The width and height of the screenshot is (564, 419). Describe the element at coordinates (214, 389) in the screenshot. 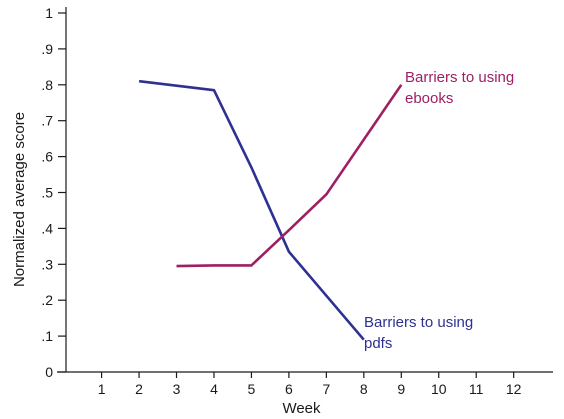

I see `x-tick-label: 4` at that location.